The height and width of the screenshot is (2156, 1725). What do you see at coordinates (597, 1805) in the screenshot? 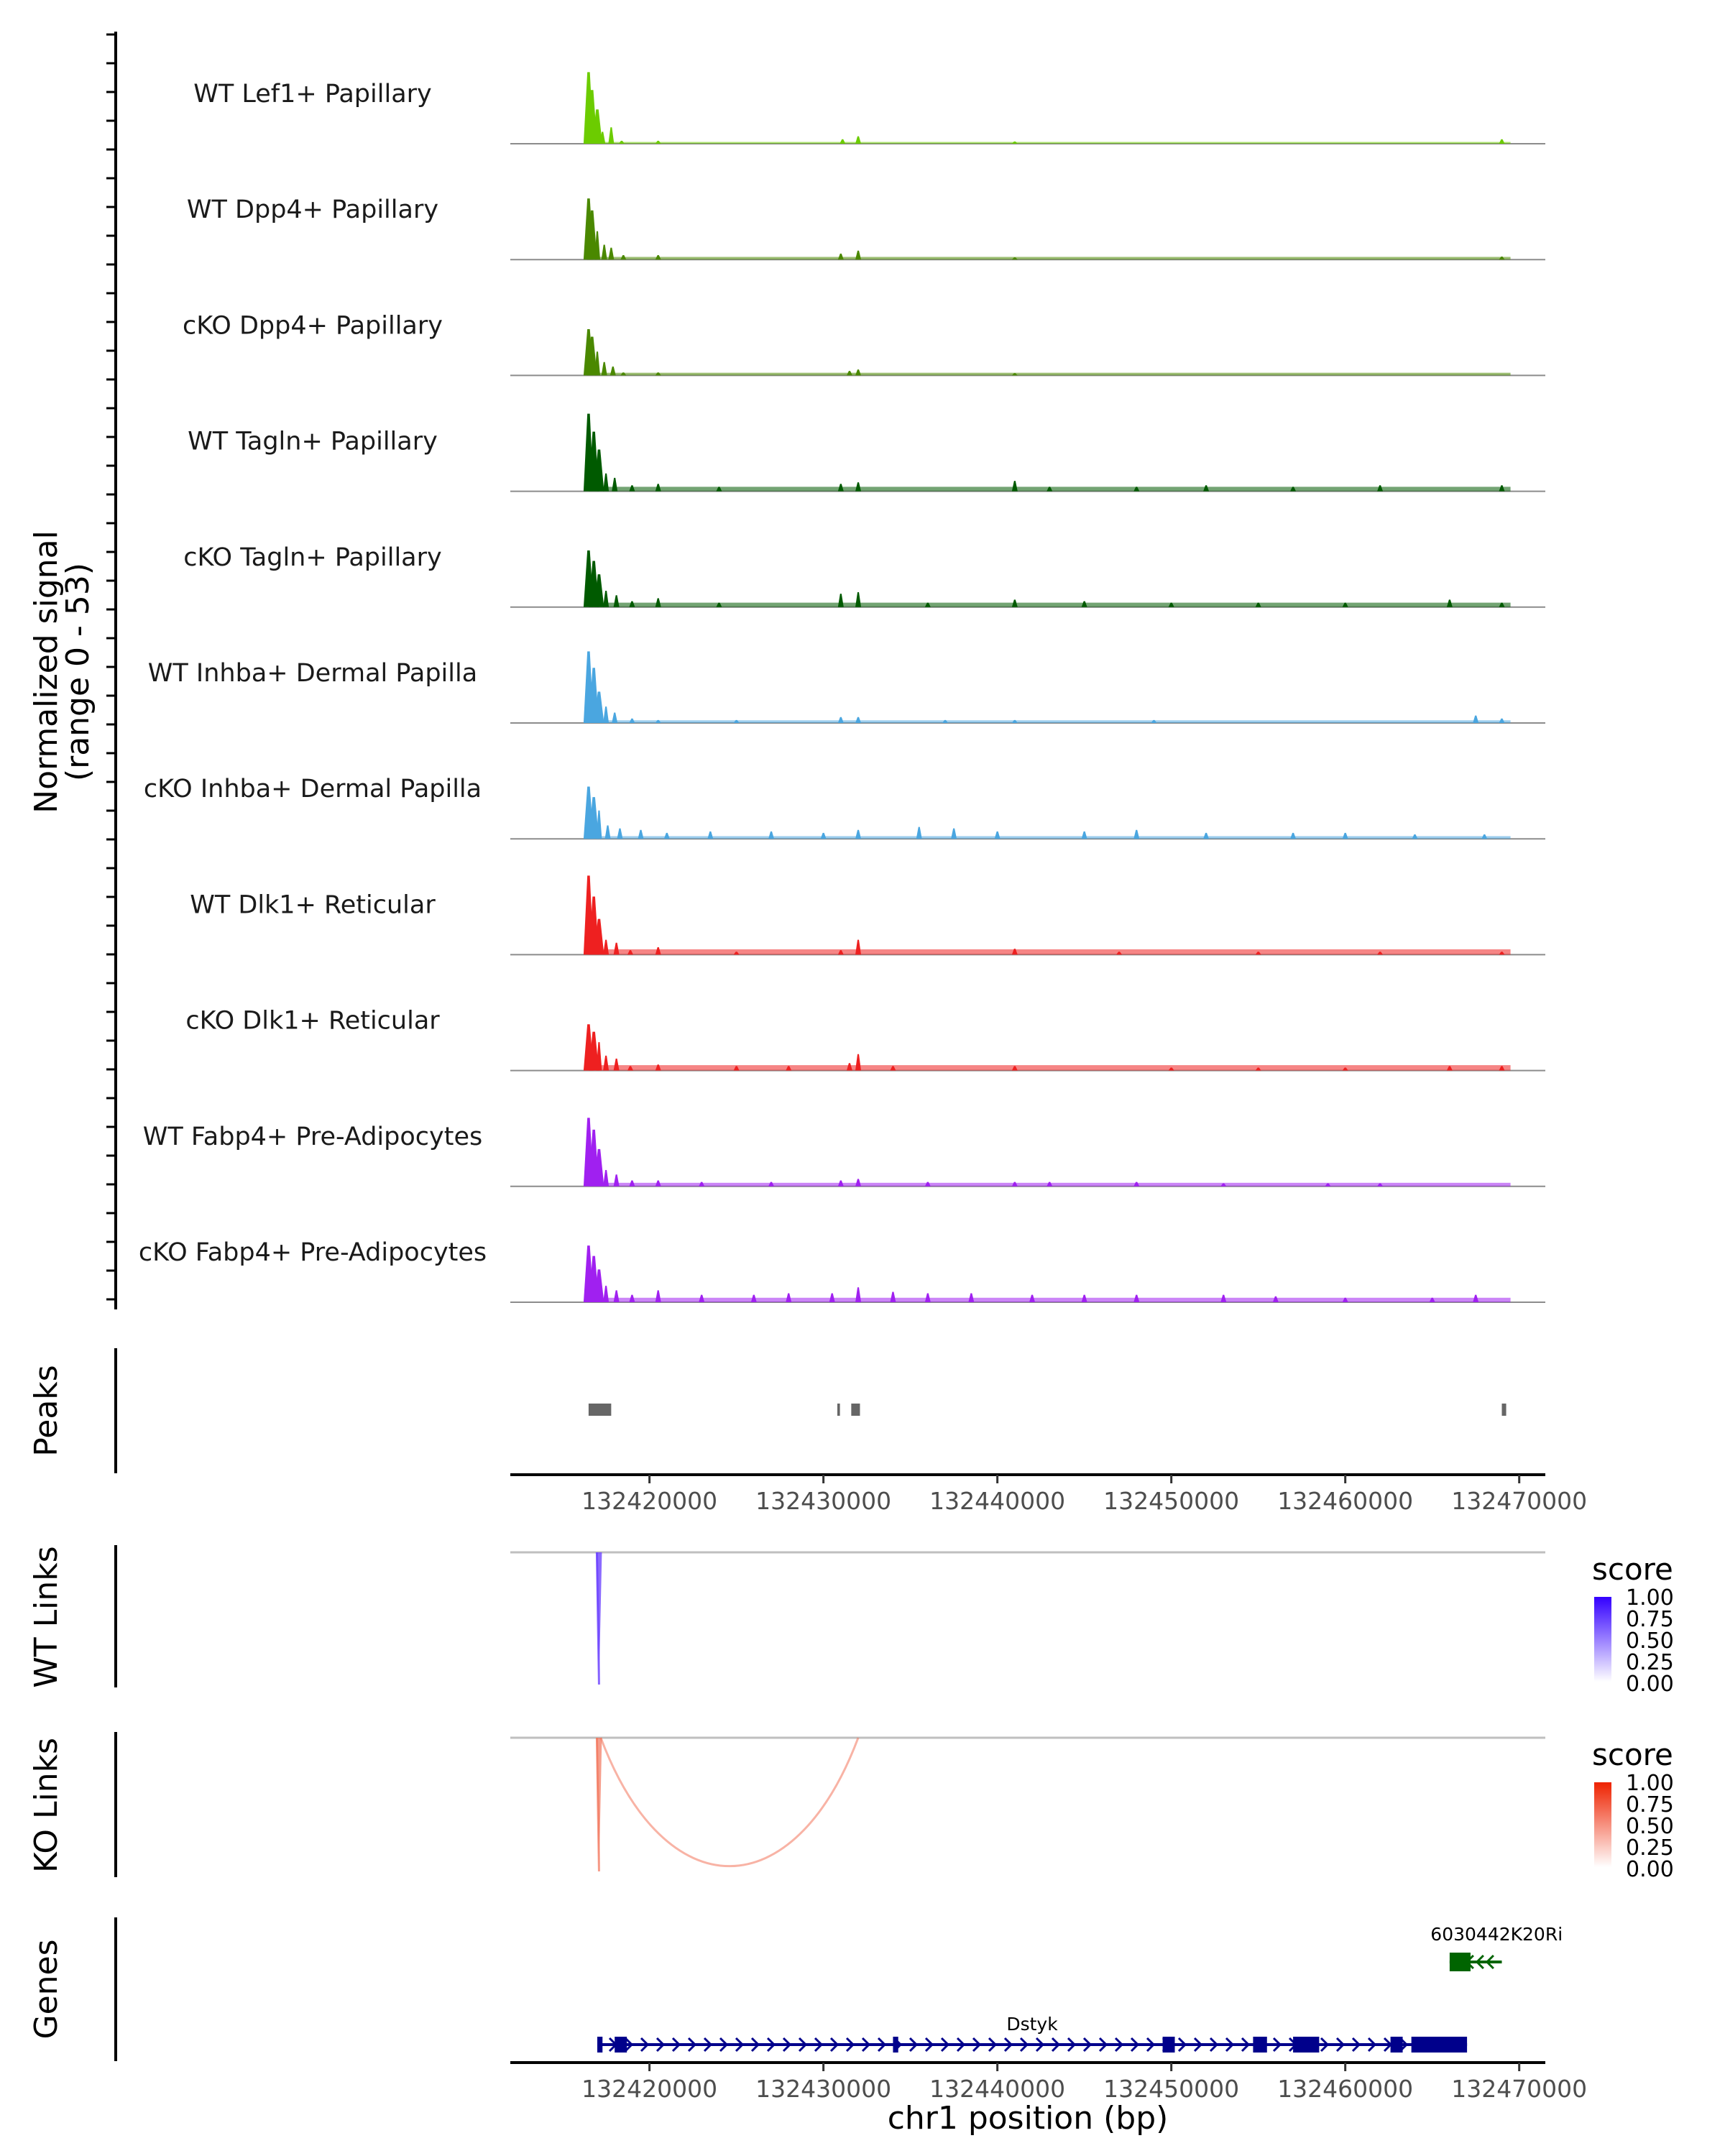
I see `link-arc-edge` at bounding box center [597, 1805].